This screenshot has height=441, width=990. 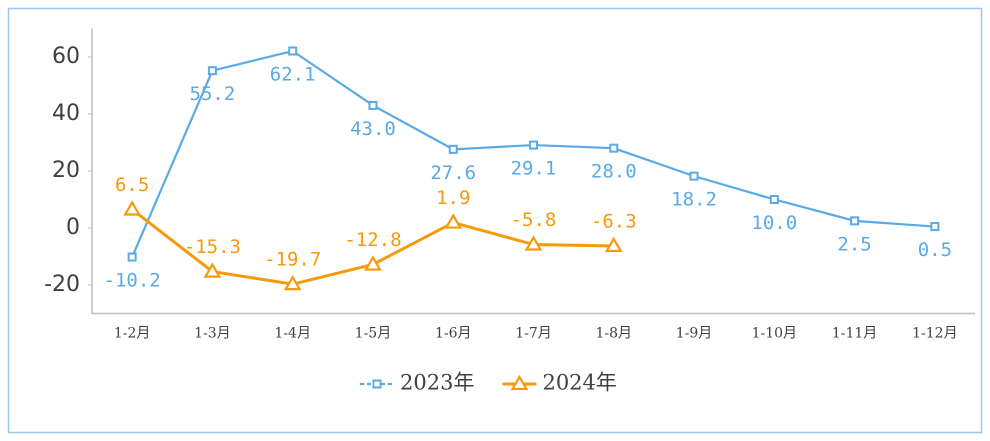 I want to click on x-tick-label: 1-5月, so click(x=373, y=334).